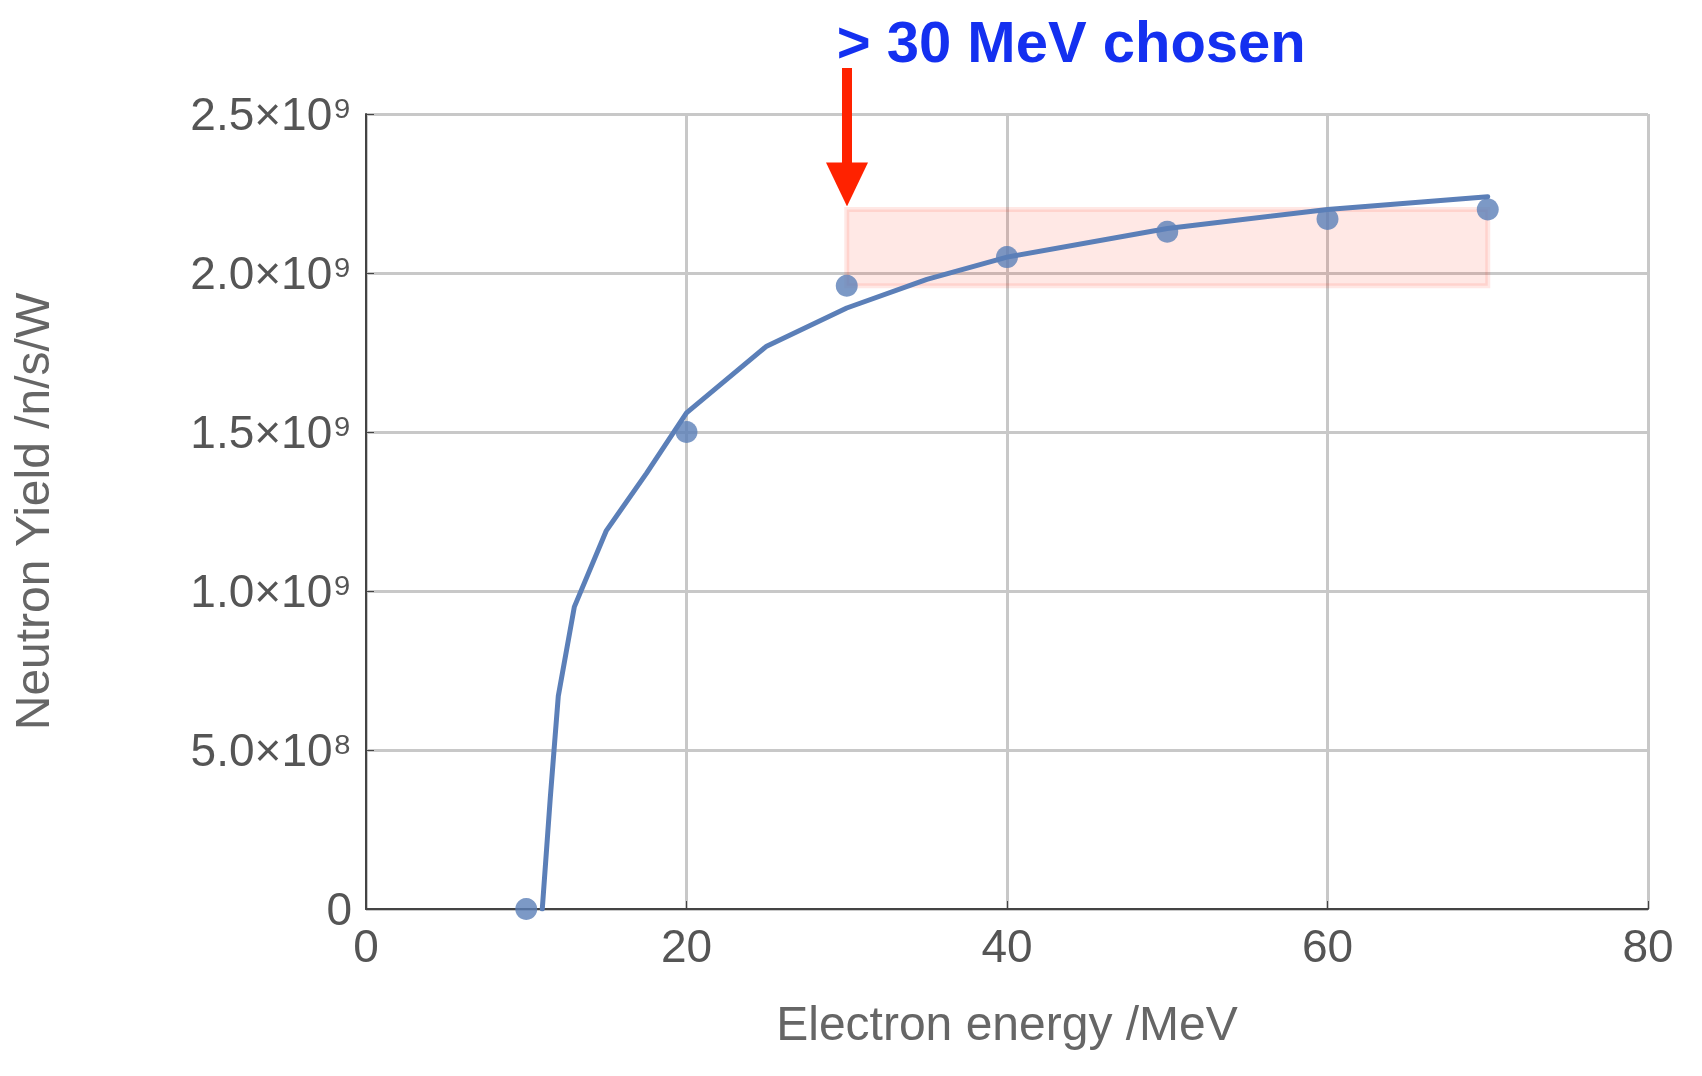  I want to click on y-axis-title: Neutron Yield /n/s/W, so click(32, 511).